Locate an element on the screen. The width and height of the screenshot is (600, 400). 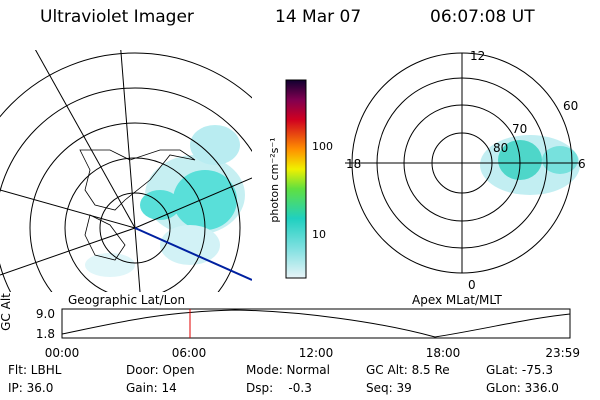
footer-item: Door: Open is located at coordinates (160, 370).